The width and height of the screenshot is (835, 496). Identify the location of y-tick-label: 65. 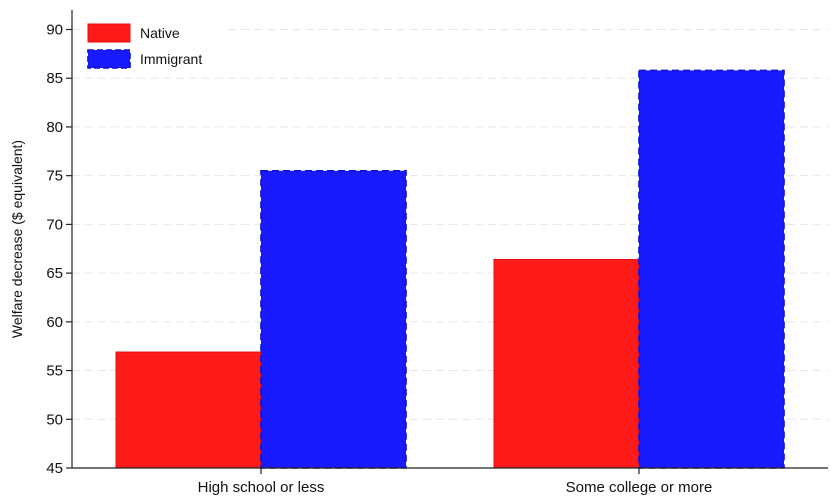
(54, 273).